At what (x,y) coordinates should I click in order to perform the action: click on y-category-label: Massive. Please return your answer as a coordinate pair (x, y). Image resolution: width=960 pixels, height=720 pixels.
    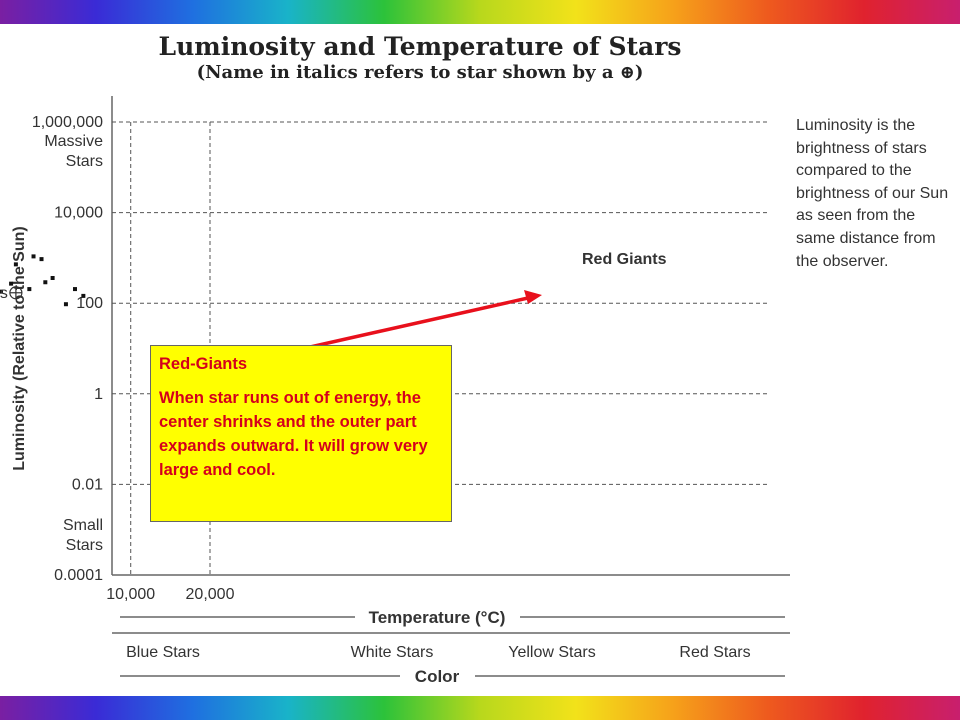
    Looking at the image, I should click on (73, 141).